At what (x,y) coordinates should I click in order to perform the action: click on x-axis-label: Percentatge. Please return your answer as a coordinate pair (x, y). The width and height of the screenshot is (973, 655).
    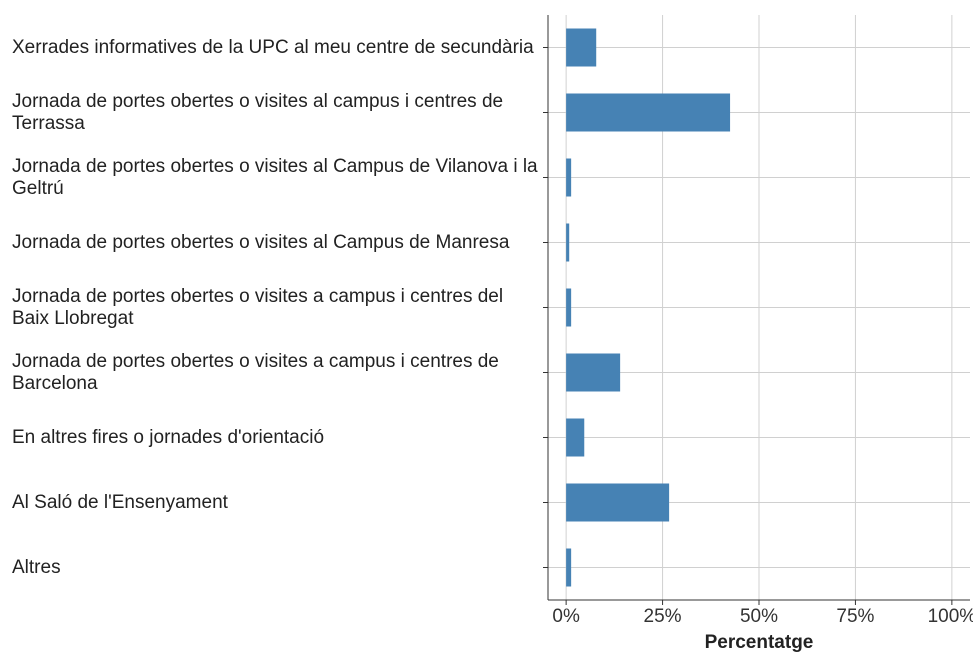
    Looking at the image, I should click on (759, 642).